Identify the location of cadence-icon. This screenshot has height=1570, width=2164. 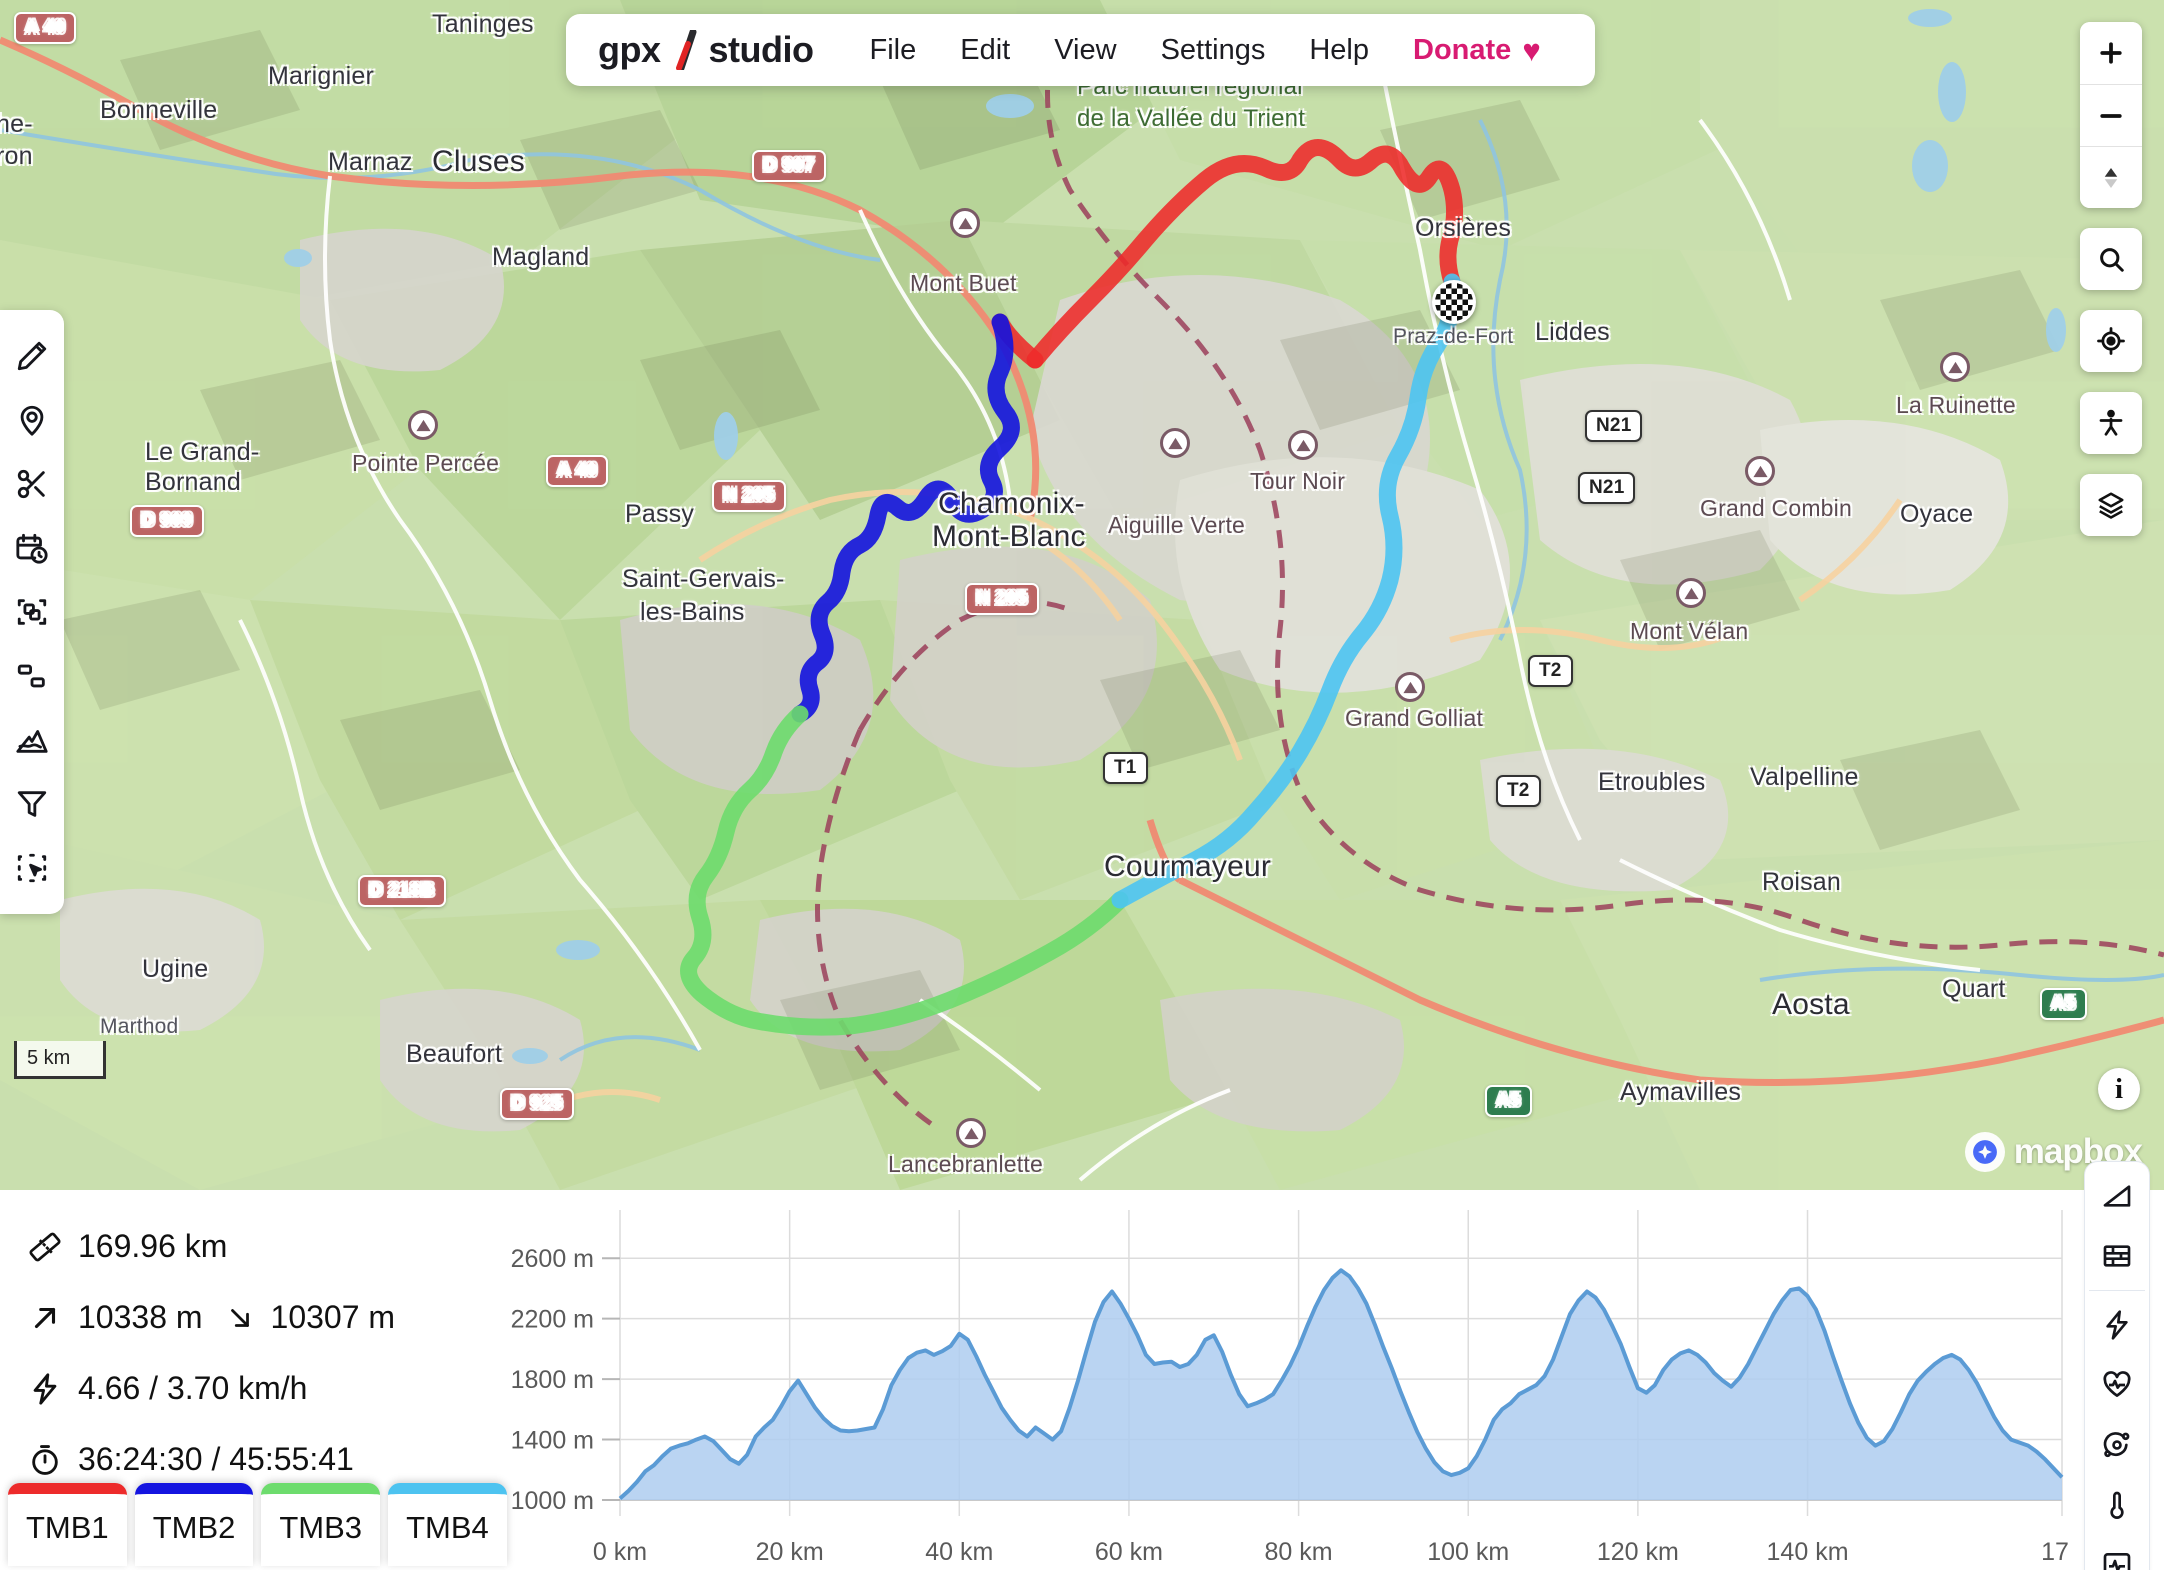
(2116, 1444).